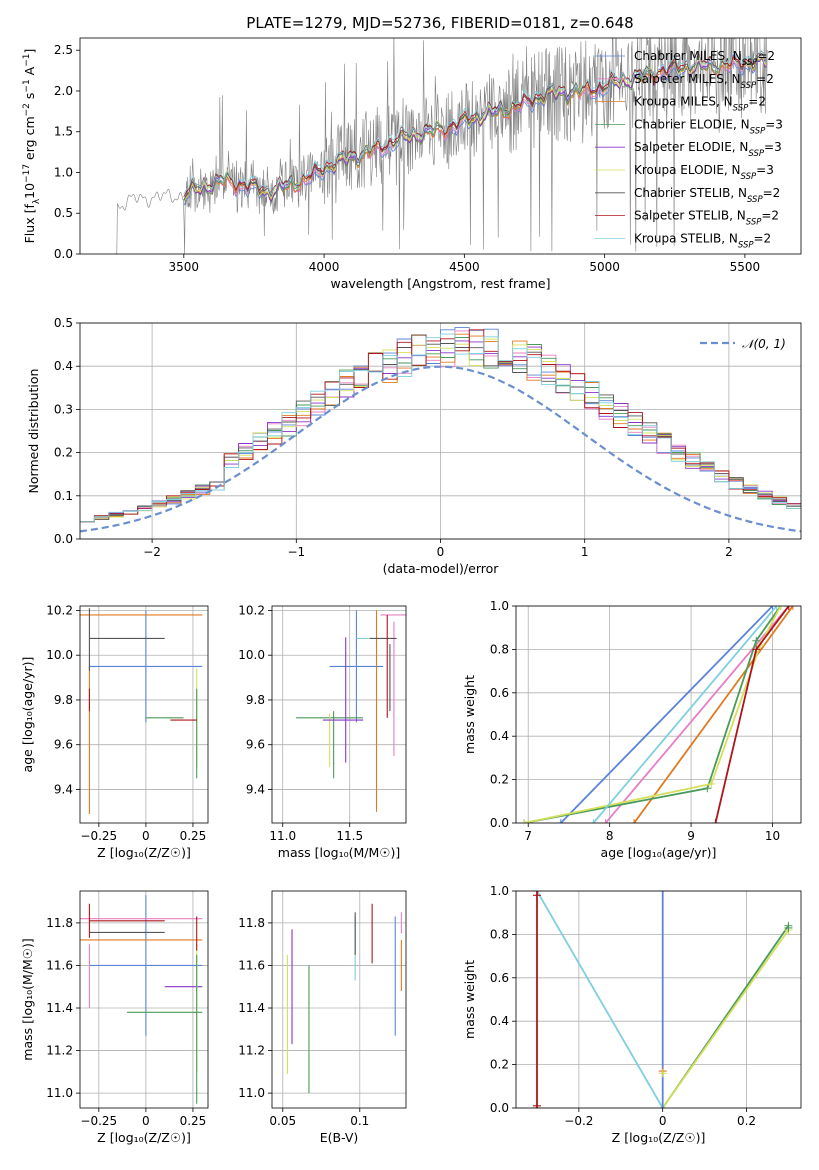 This screenshot has height=1170, width=819. I want to click on spectrum-plot-area, so click(440, 146).